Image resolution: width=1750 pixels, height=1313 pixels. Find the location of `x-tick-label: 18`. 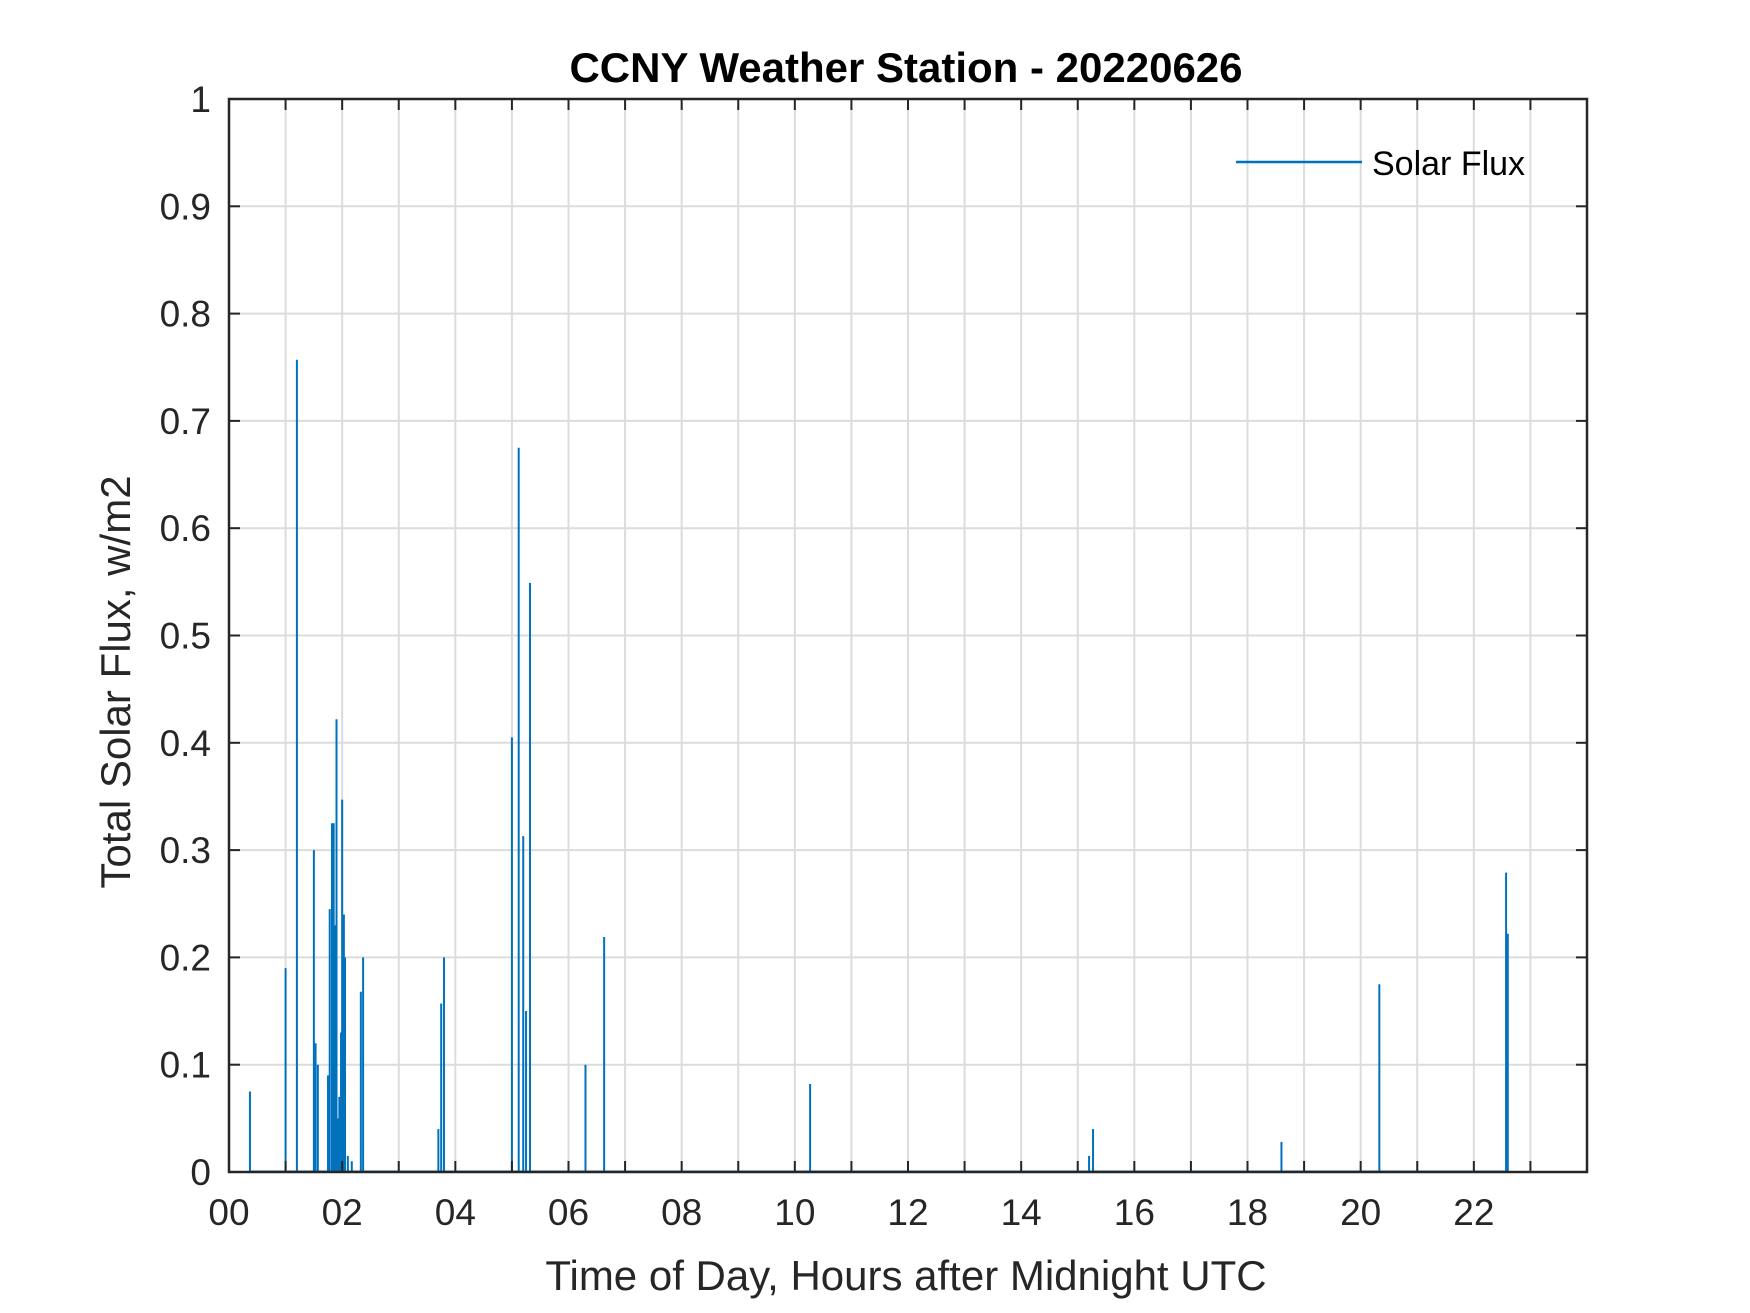

x-tick-label: 18 is located at coordinates (1247, 1212).